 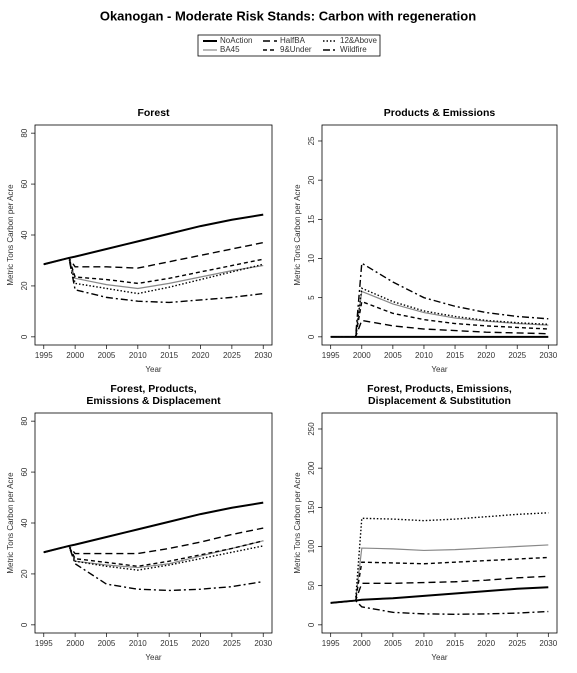 I want to click on panel-title: Emissions & Displacement, so click(x=153, y=401).